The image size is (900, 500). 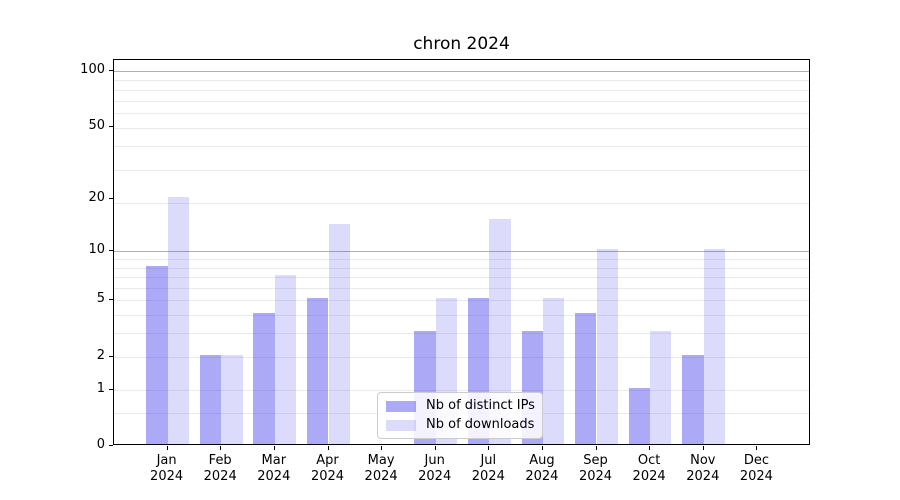 What do you see at coordinates (756, 468) in the screenshot?
I see `x-tick-label: Dec 2024` at bounding box center [756, 468].